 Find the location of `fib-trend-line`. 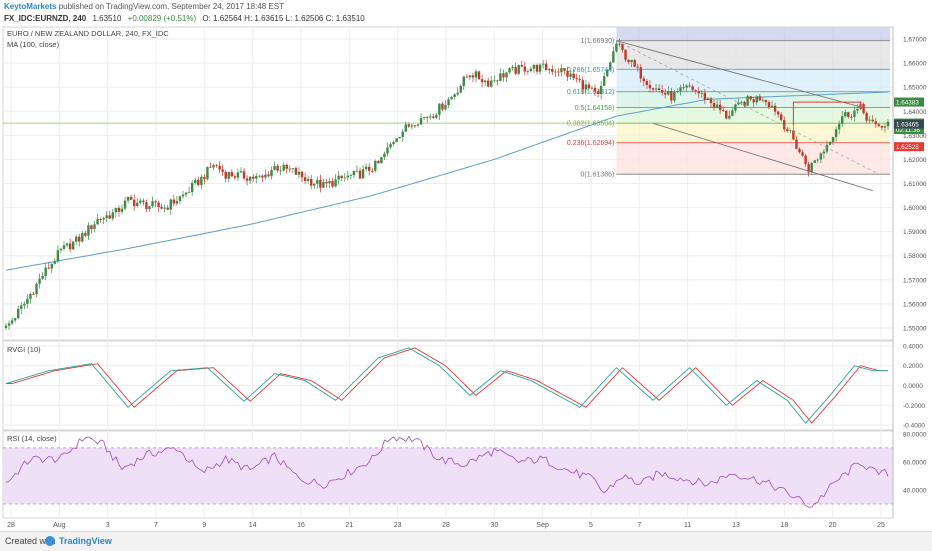

fib-trend-line is located at coordinates (748, 107).